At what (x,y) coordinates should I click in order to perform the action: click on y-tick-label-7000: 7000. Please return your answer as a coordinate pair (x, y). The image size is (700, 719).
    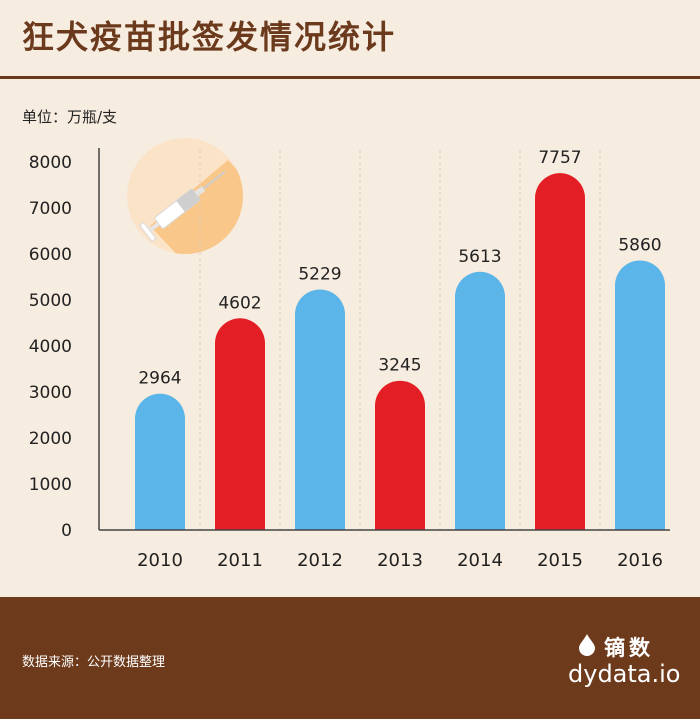
    Looking at the image, I should click on (50, 209).